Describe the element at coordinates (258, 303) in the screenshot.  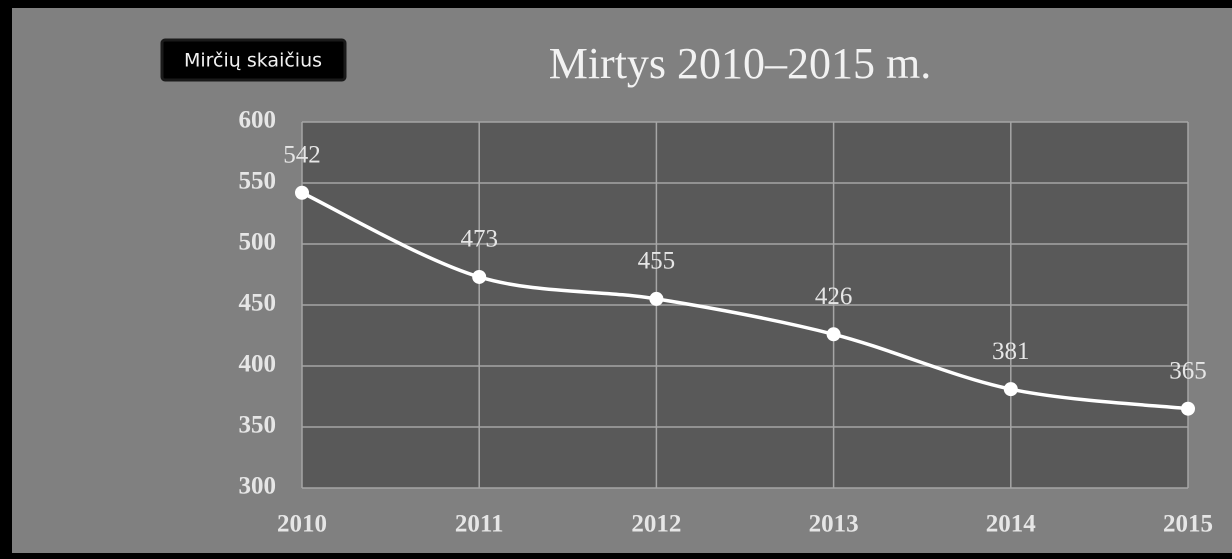
I see `y-tick-label: 450` at that location.